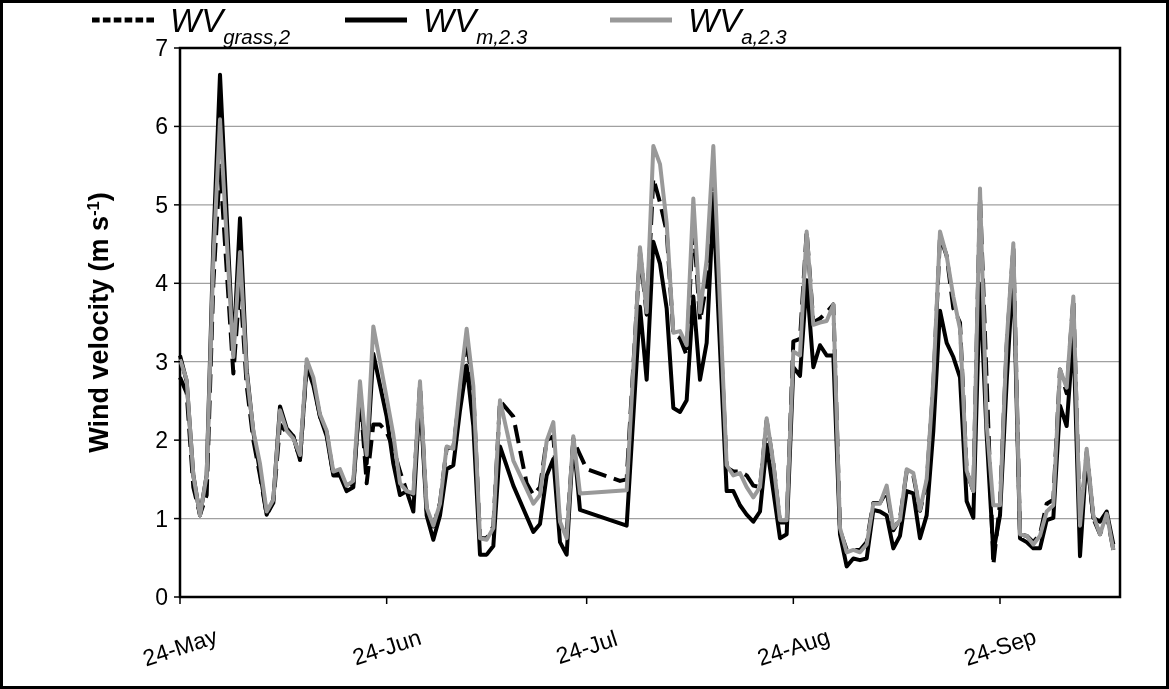  Describe the element at coordinates (161, 440) in the screenshot. I see `y-tick-label: 2` at that location.